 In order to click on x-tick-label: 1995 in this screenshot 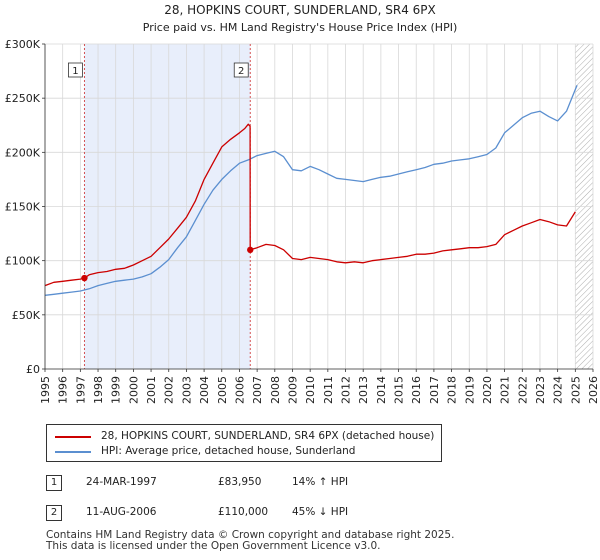, I will do `click(45, 390)`.